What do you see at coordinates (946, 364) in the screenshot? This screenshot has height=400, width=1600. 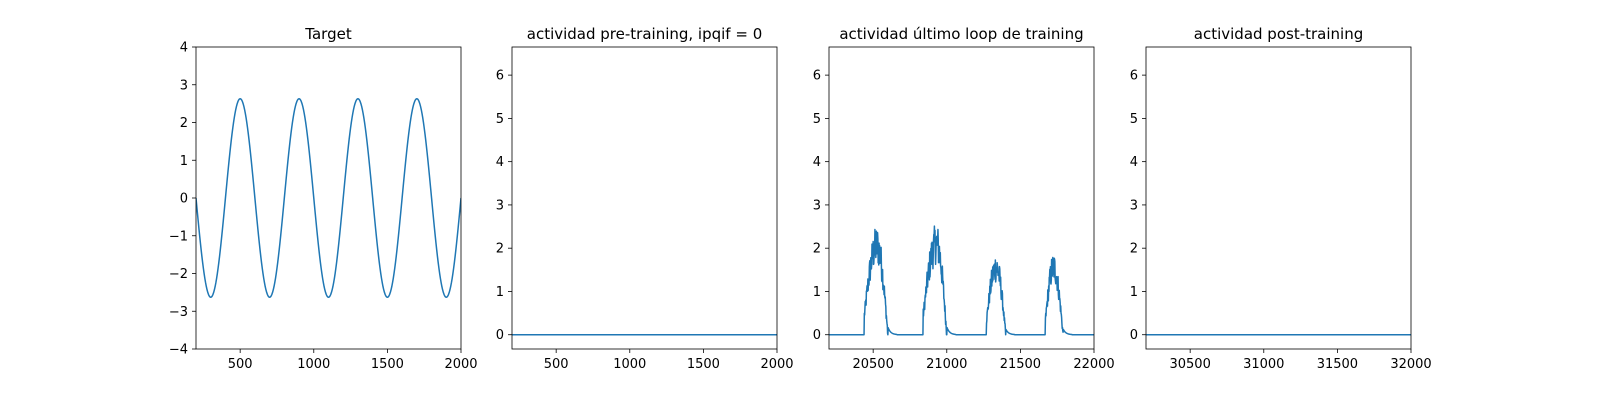 I see `x-tick-label: 21000` at bounding box center [946, 364].